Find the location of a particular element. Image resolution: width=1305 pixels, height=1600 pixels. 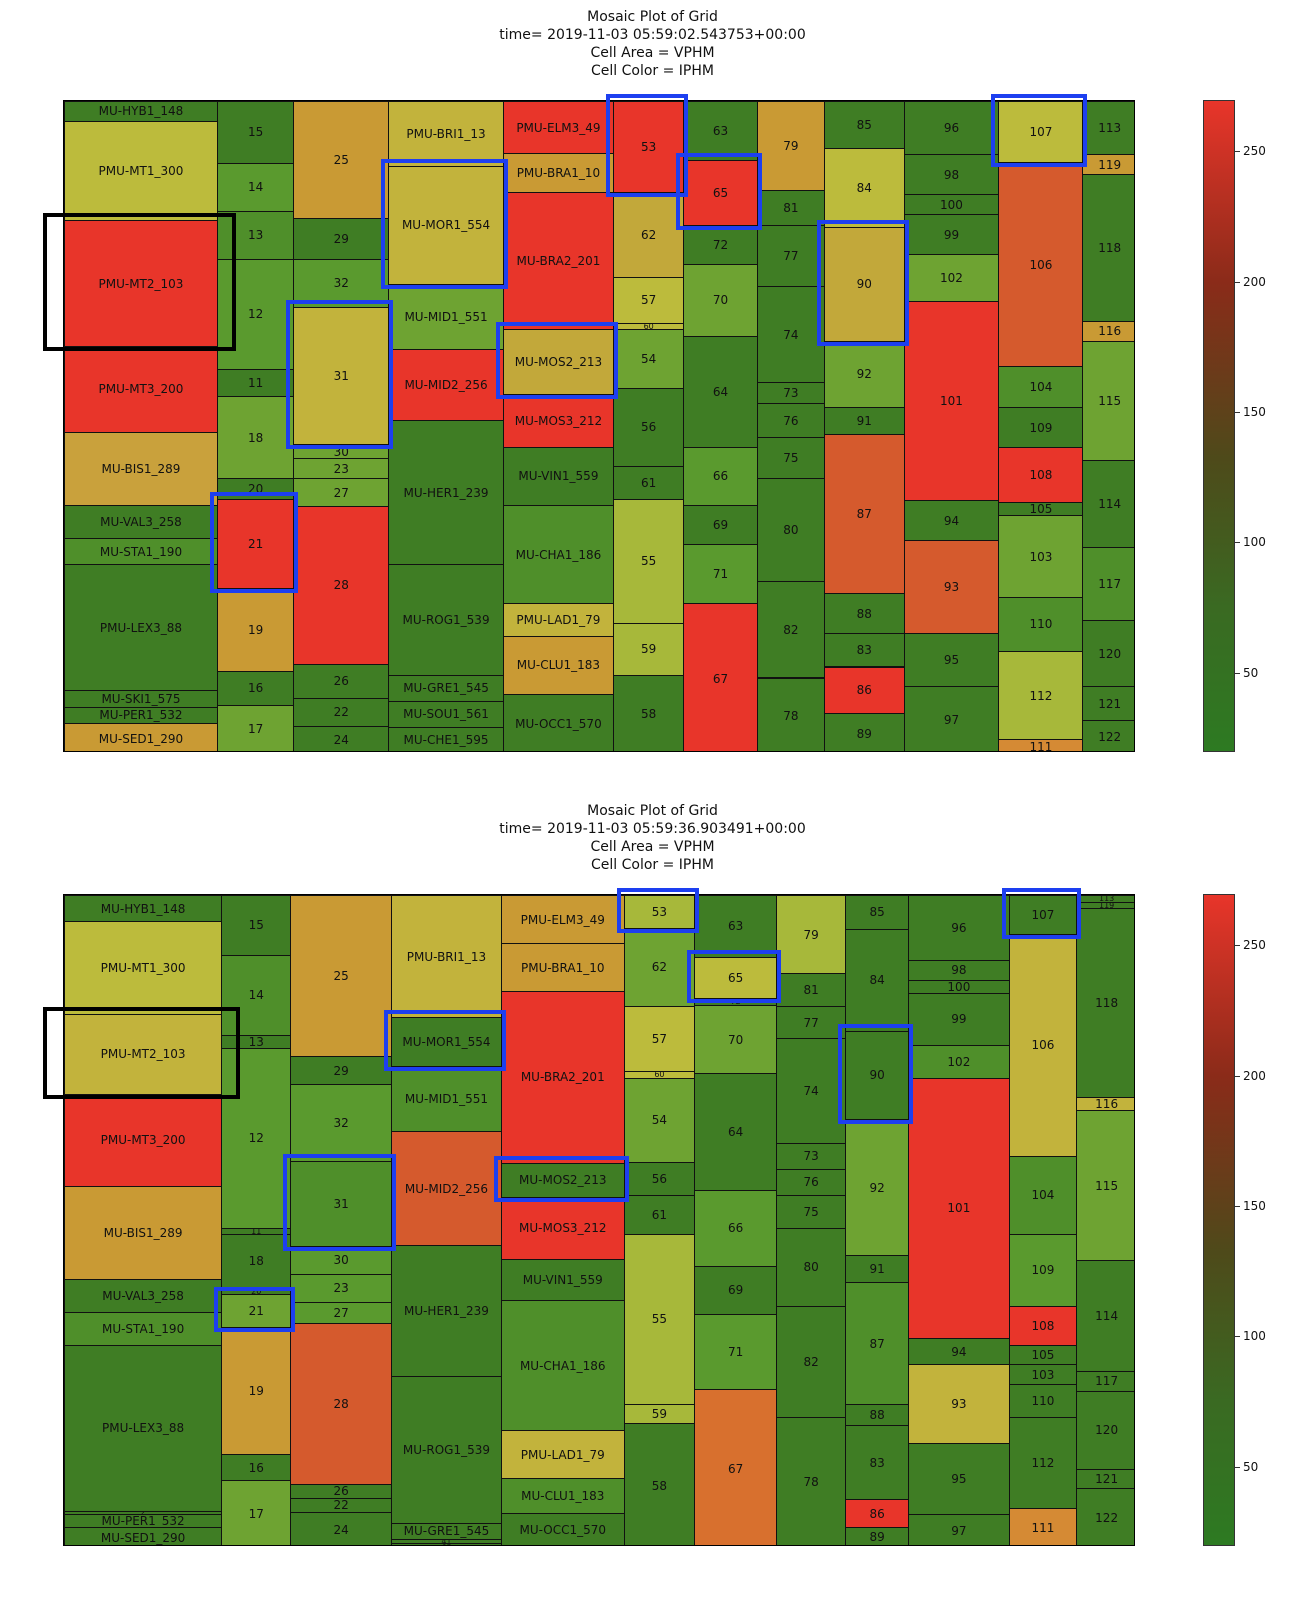

mosaic-cell: 104 is located at coordinates (1041, 386).